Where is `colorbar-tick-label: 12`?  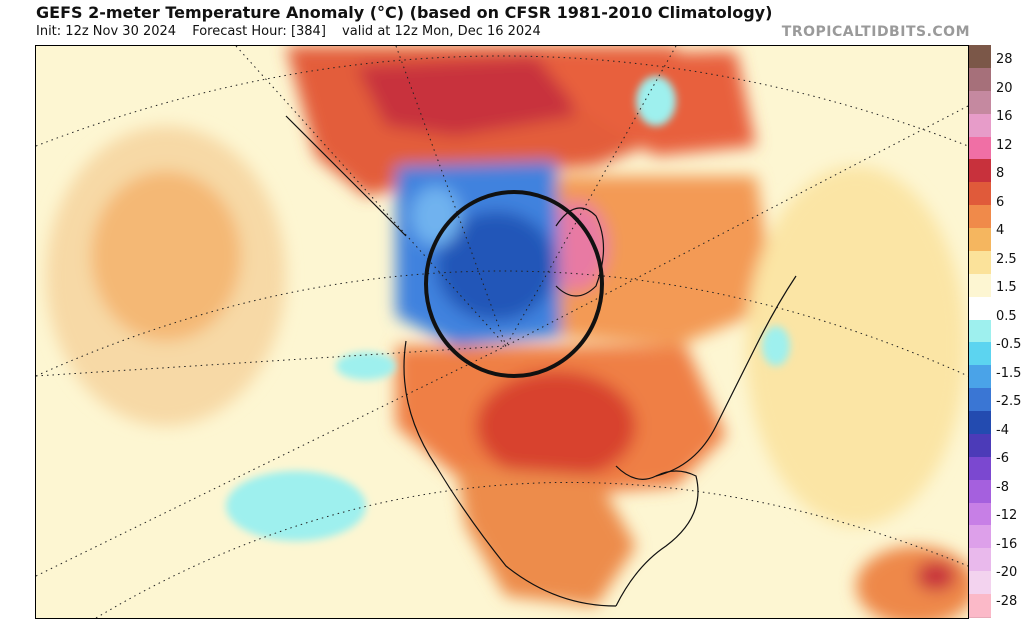
colorbar-tick-label: 12 is located at coordinates (1004, 145).